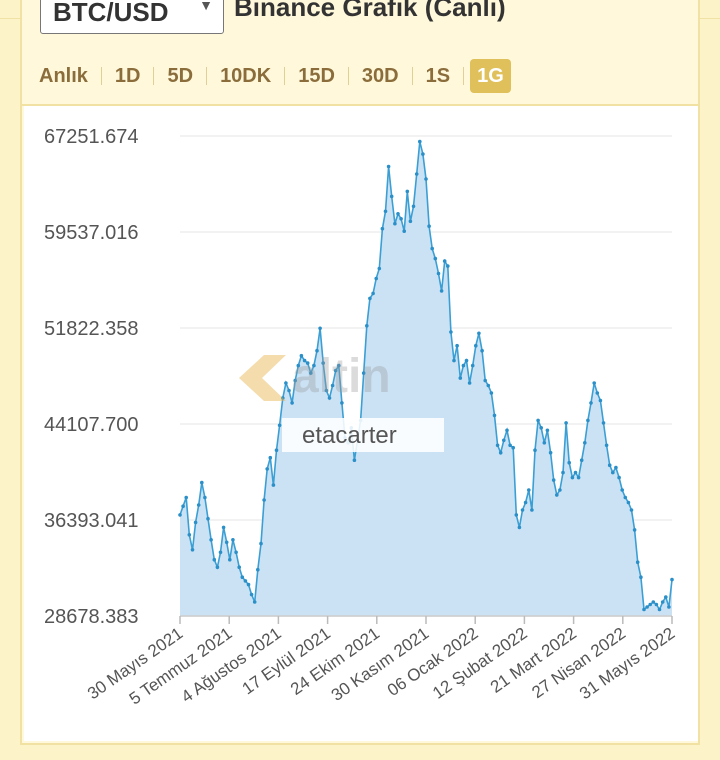 The image size is (720, 760). I want to click on interval-tabs: Anlık 1D 5D 10DK 15D 30D 1S 1G, so click(271, 76).